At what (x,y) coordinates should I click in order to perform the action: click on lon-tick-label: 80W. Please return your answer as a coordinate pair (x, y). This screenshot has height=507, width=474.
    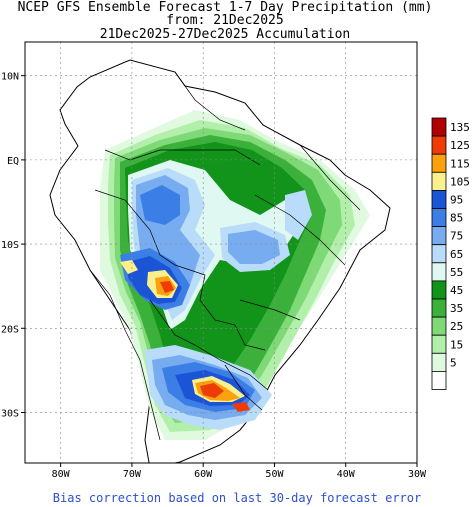
    Looking at the image, I should click on (61, 474).